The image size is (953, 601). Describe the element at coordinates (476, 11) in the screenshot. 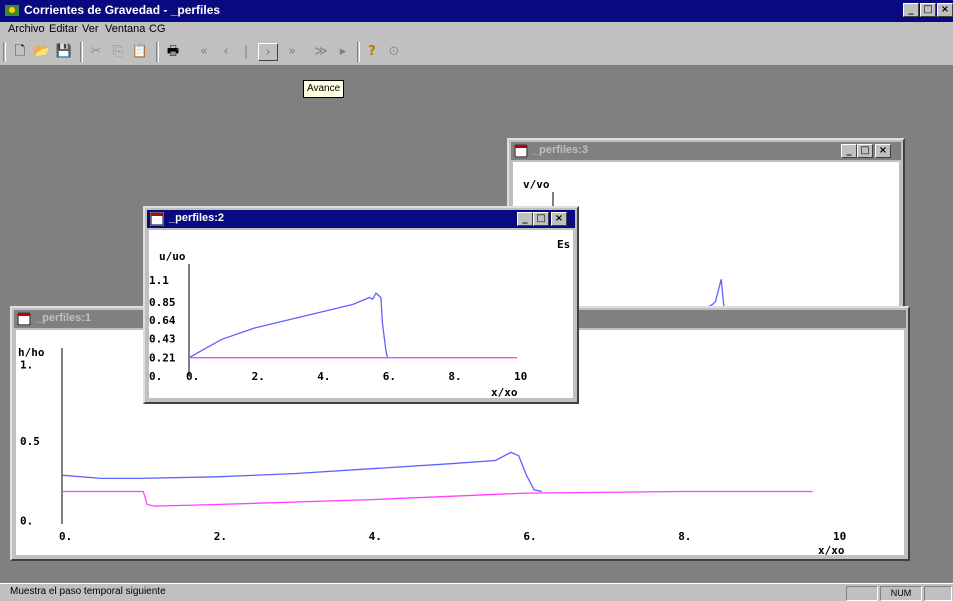

I see `app-title-bar: Corrientes de Gravedad - _perfiles _ □ ×` at that location.